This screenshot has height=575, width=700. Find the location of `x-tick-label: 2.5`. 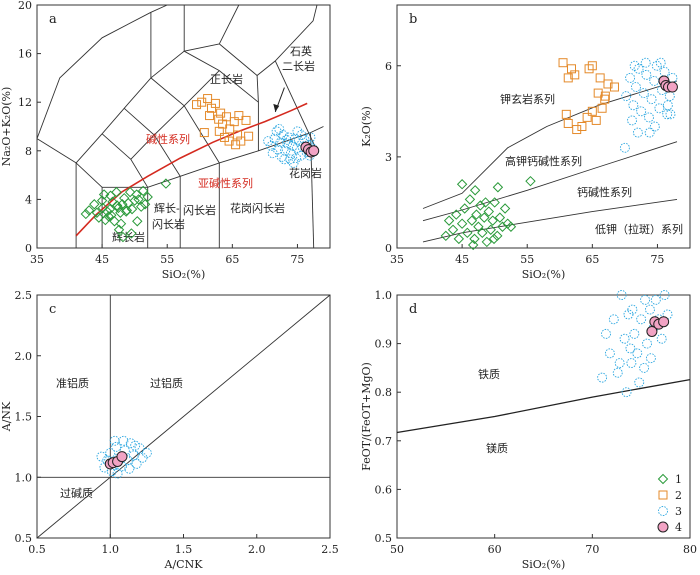

x-tick-label: 2.5 is located at coordinates (330, 549).